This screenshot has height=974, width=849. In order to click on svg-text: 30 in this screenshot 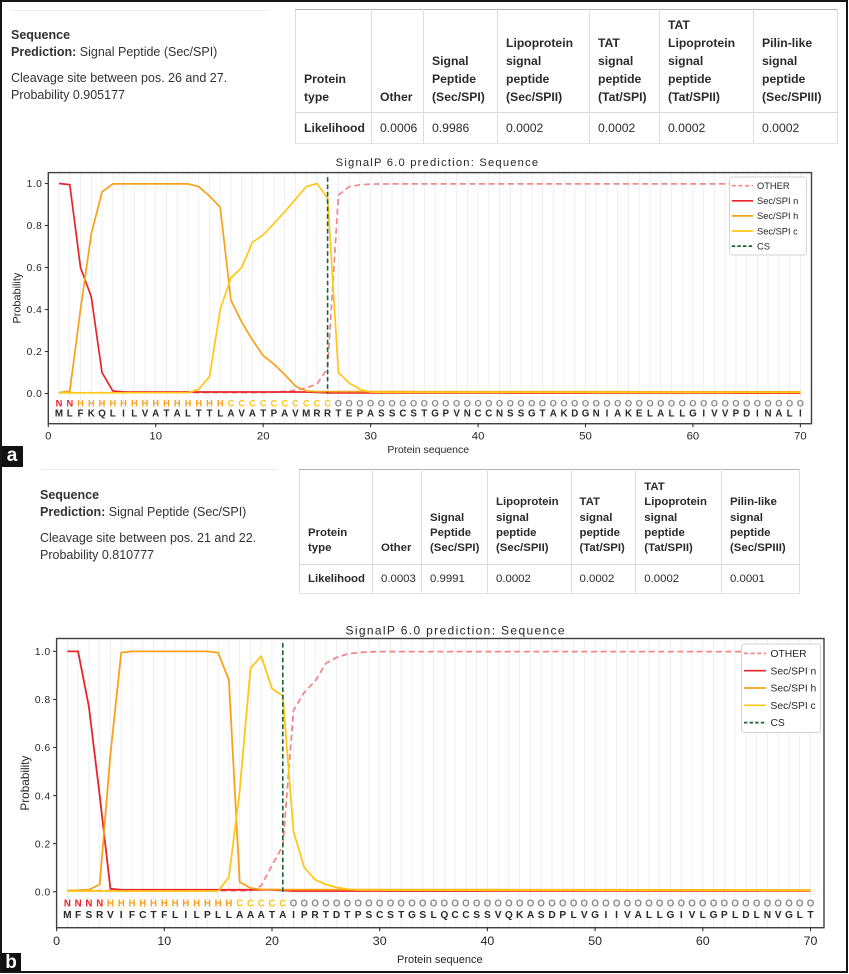, I will do `click(380, 941)`.